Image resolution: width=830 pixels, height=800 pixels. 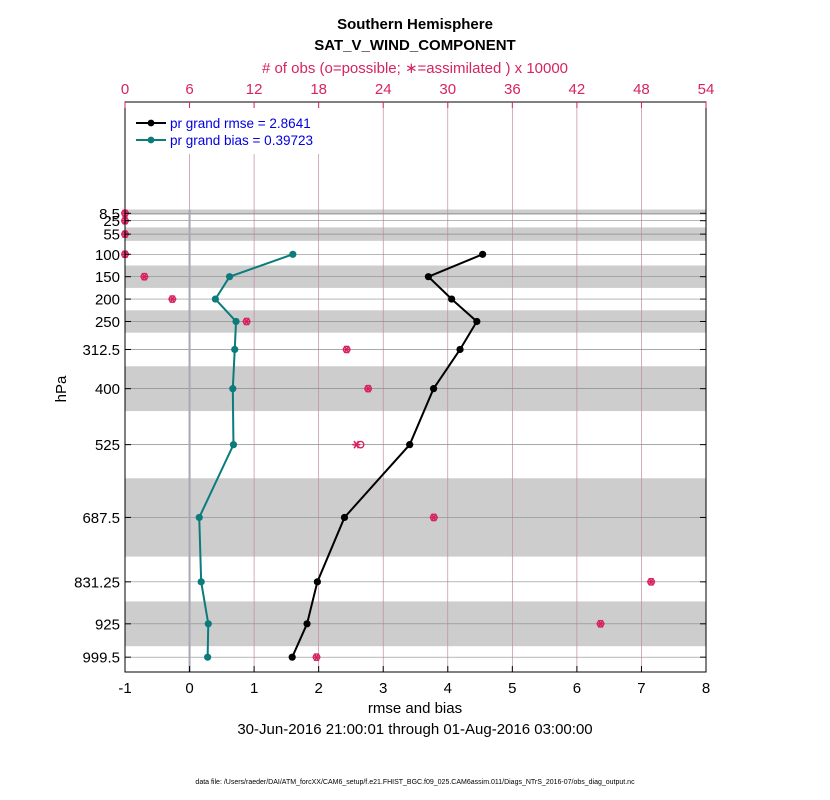 I want to click on top-axis-ticks: 0 6 12 18 24 30 36 42 48 54, so click(x=418, y=94).